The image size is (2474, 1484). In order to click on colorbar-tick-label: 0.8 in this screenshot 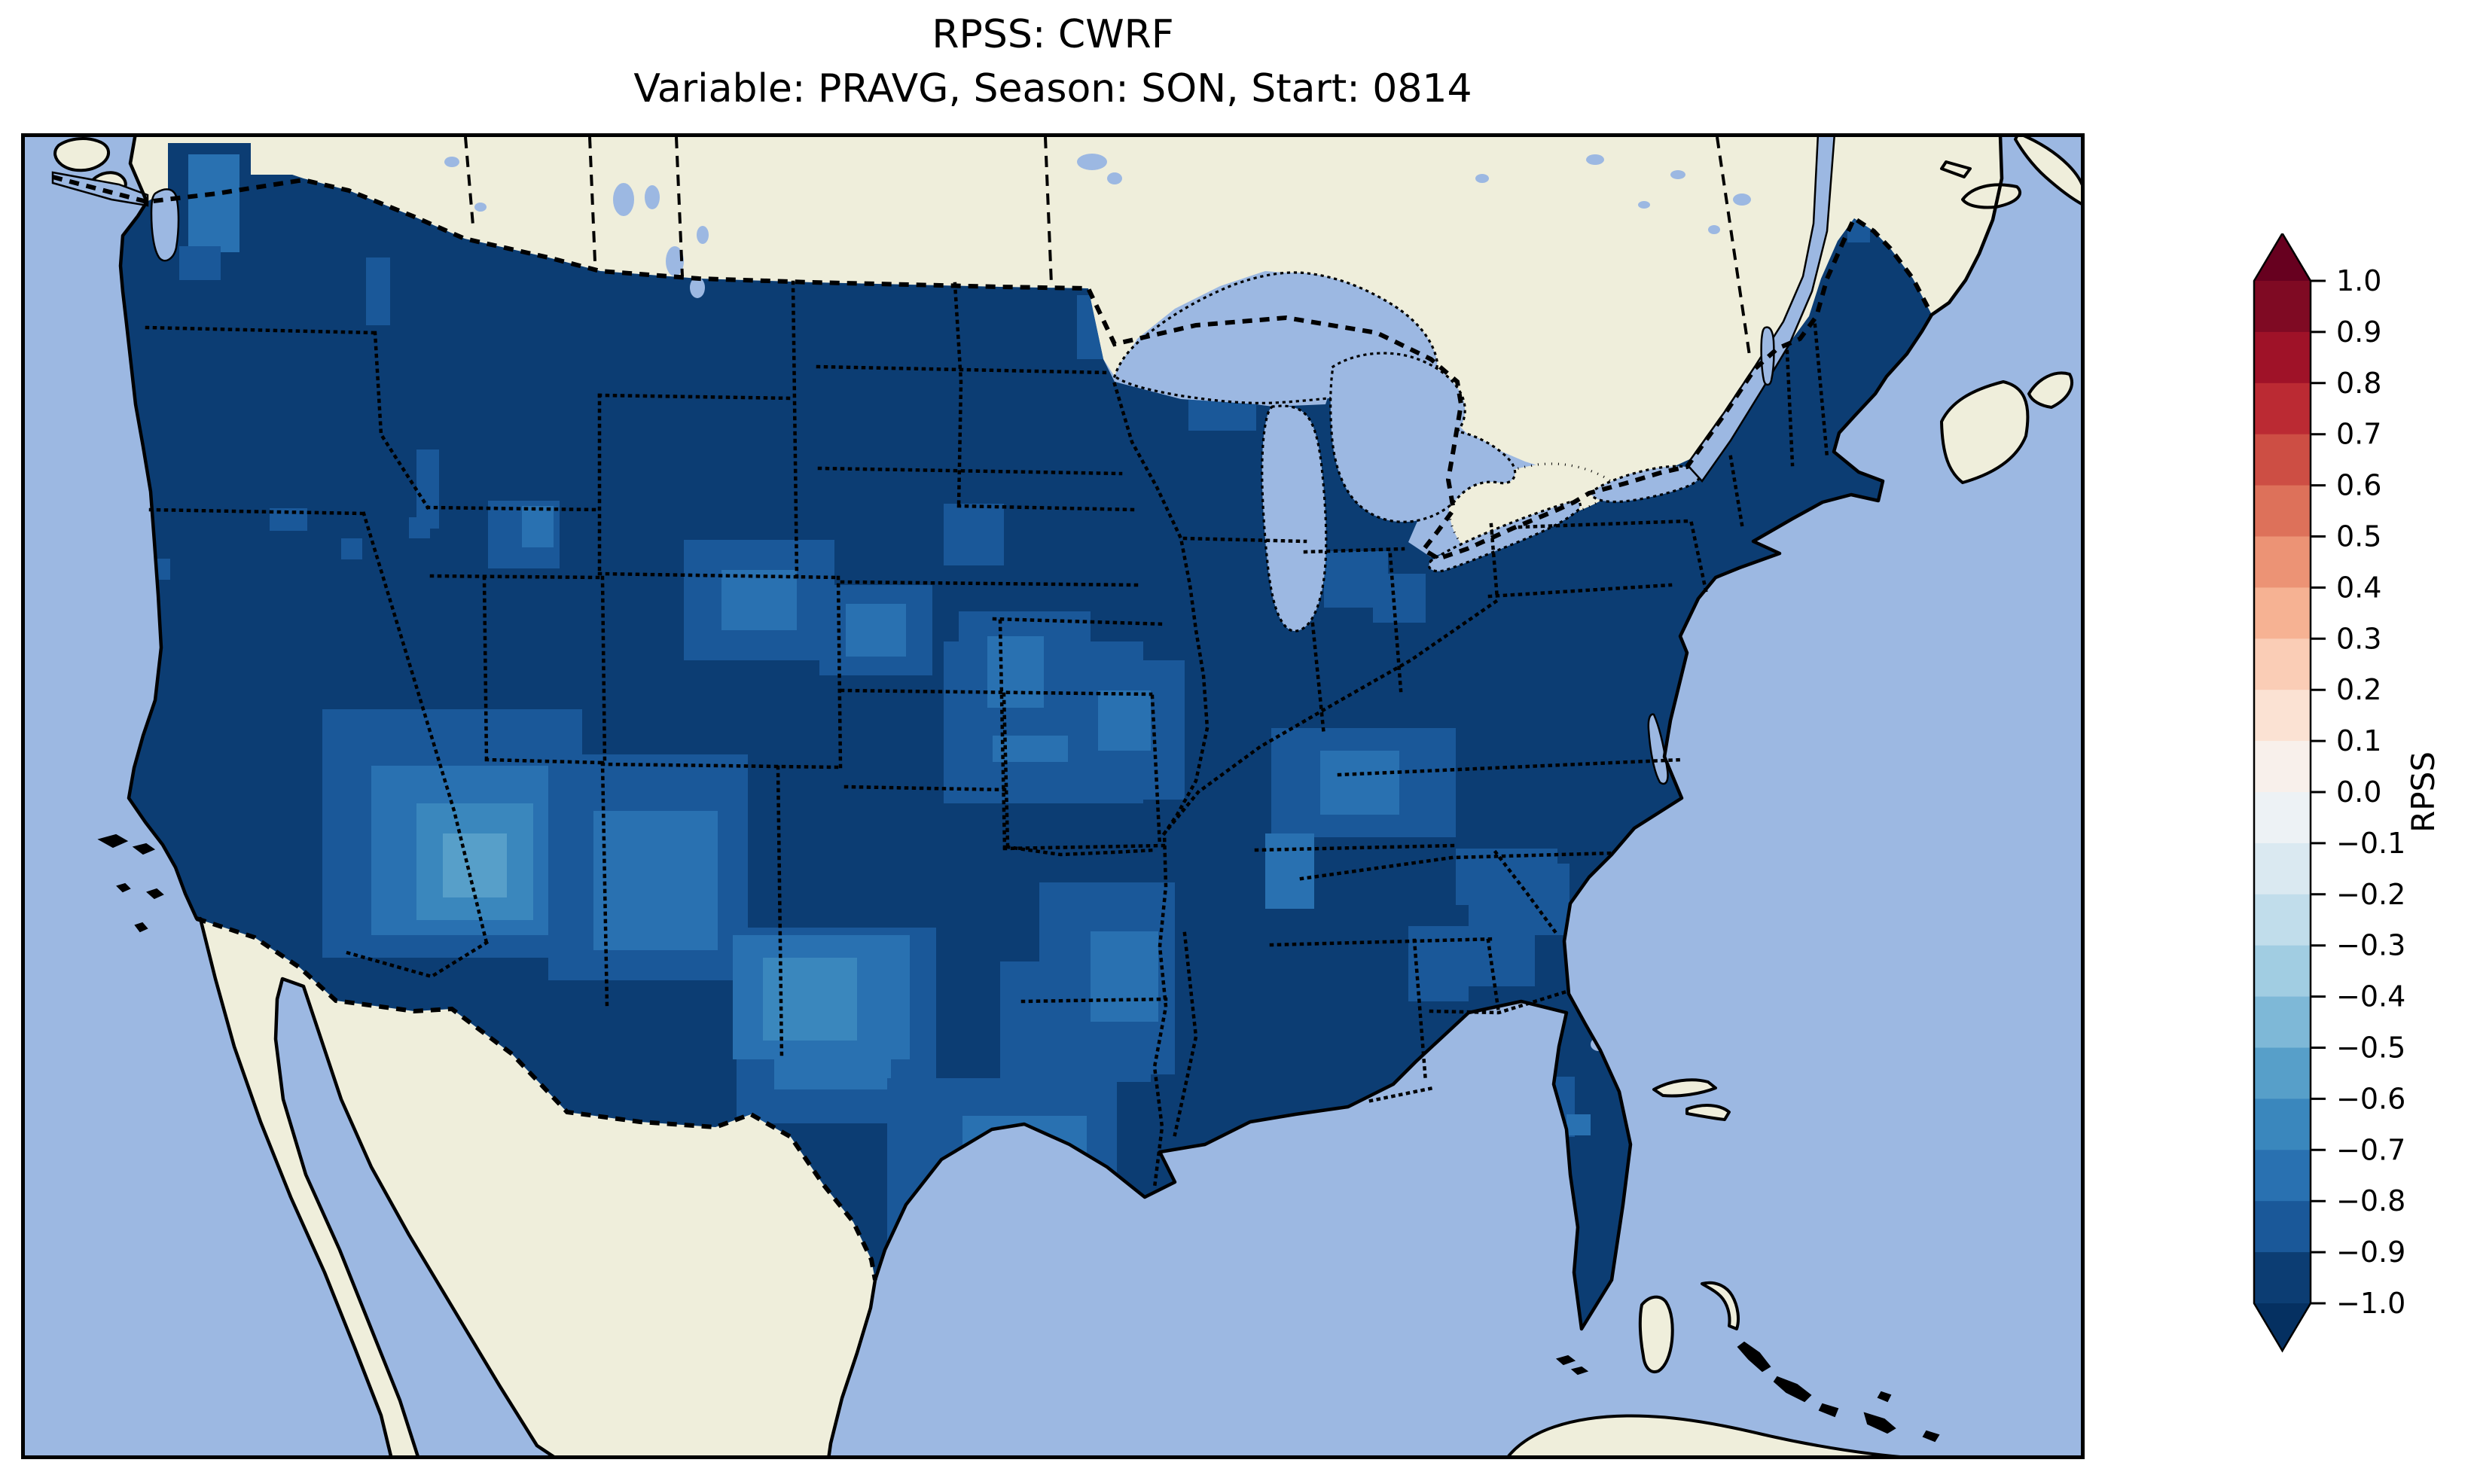, I will do `click(2358, 383)`.